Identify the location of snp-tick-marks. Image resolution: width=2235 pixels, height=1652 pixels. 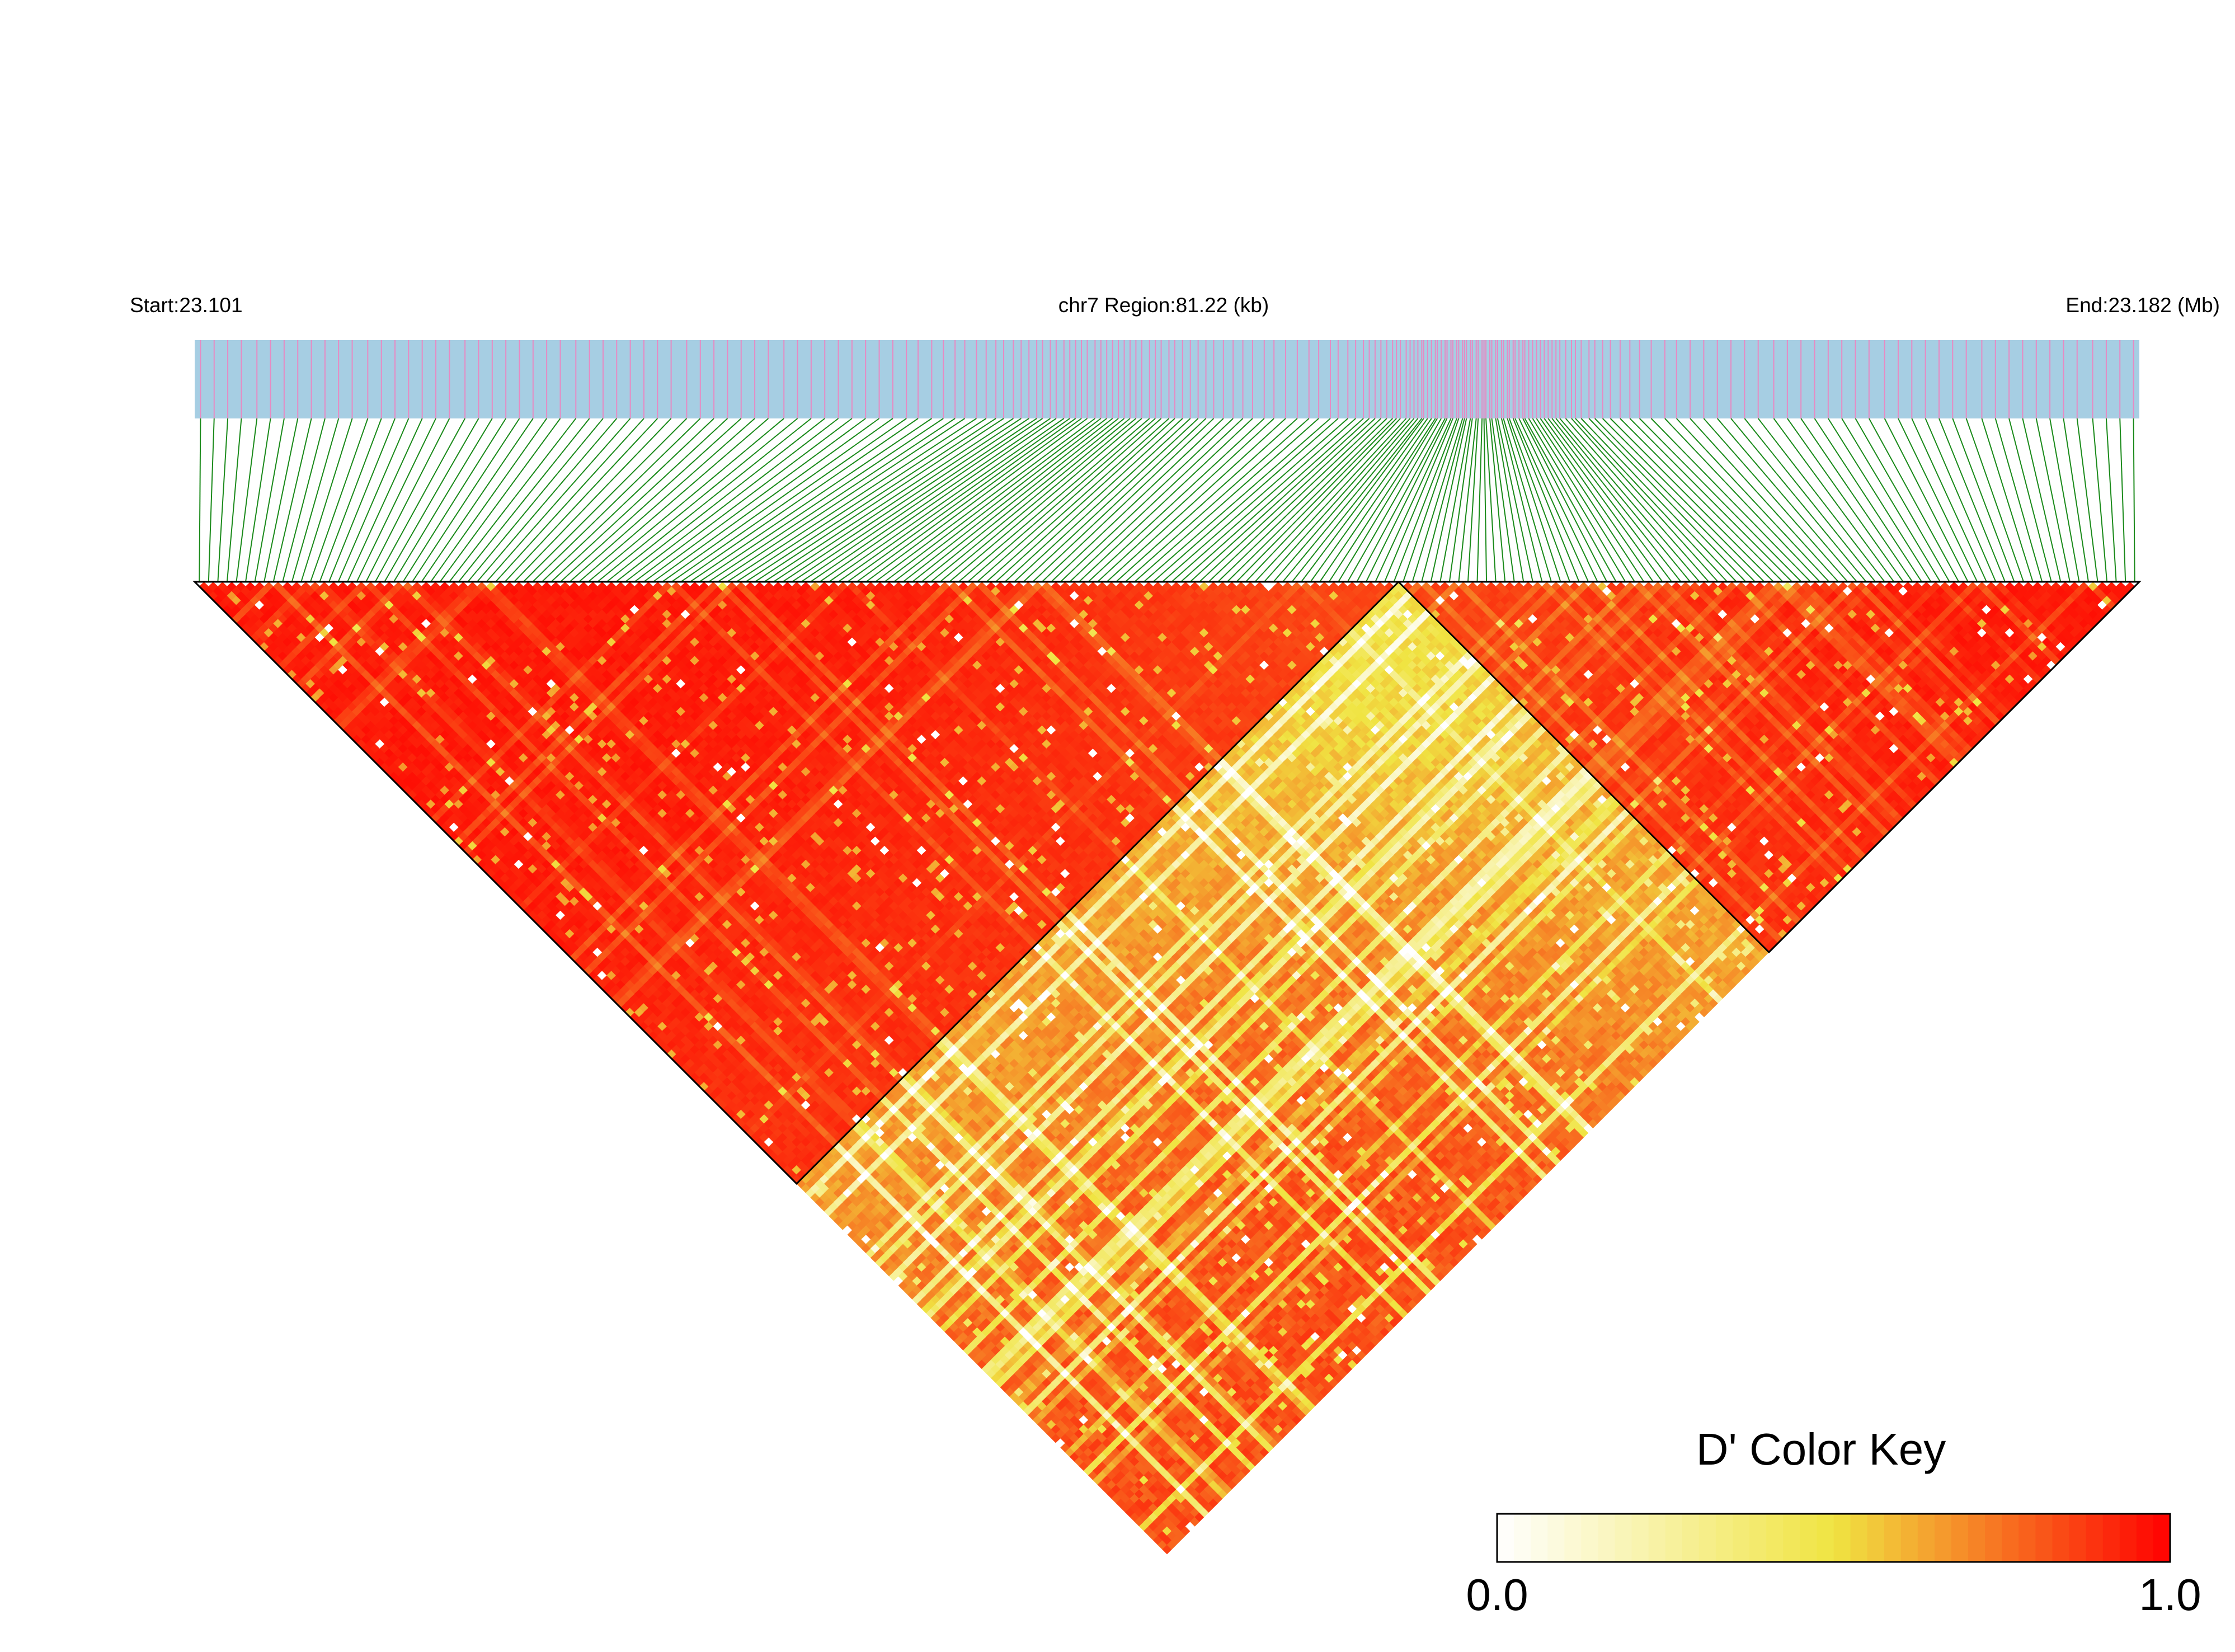
(1167, 379).